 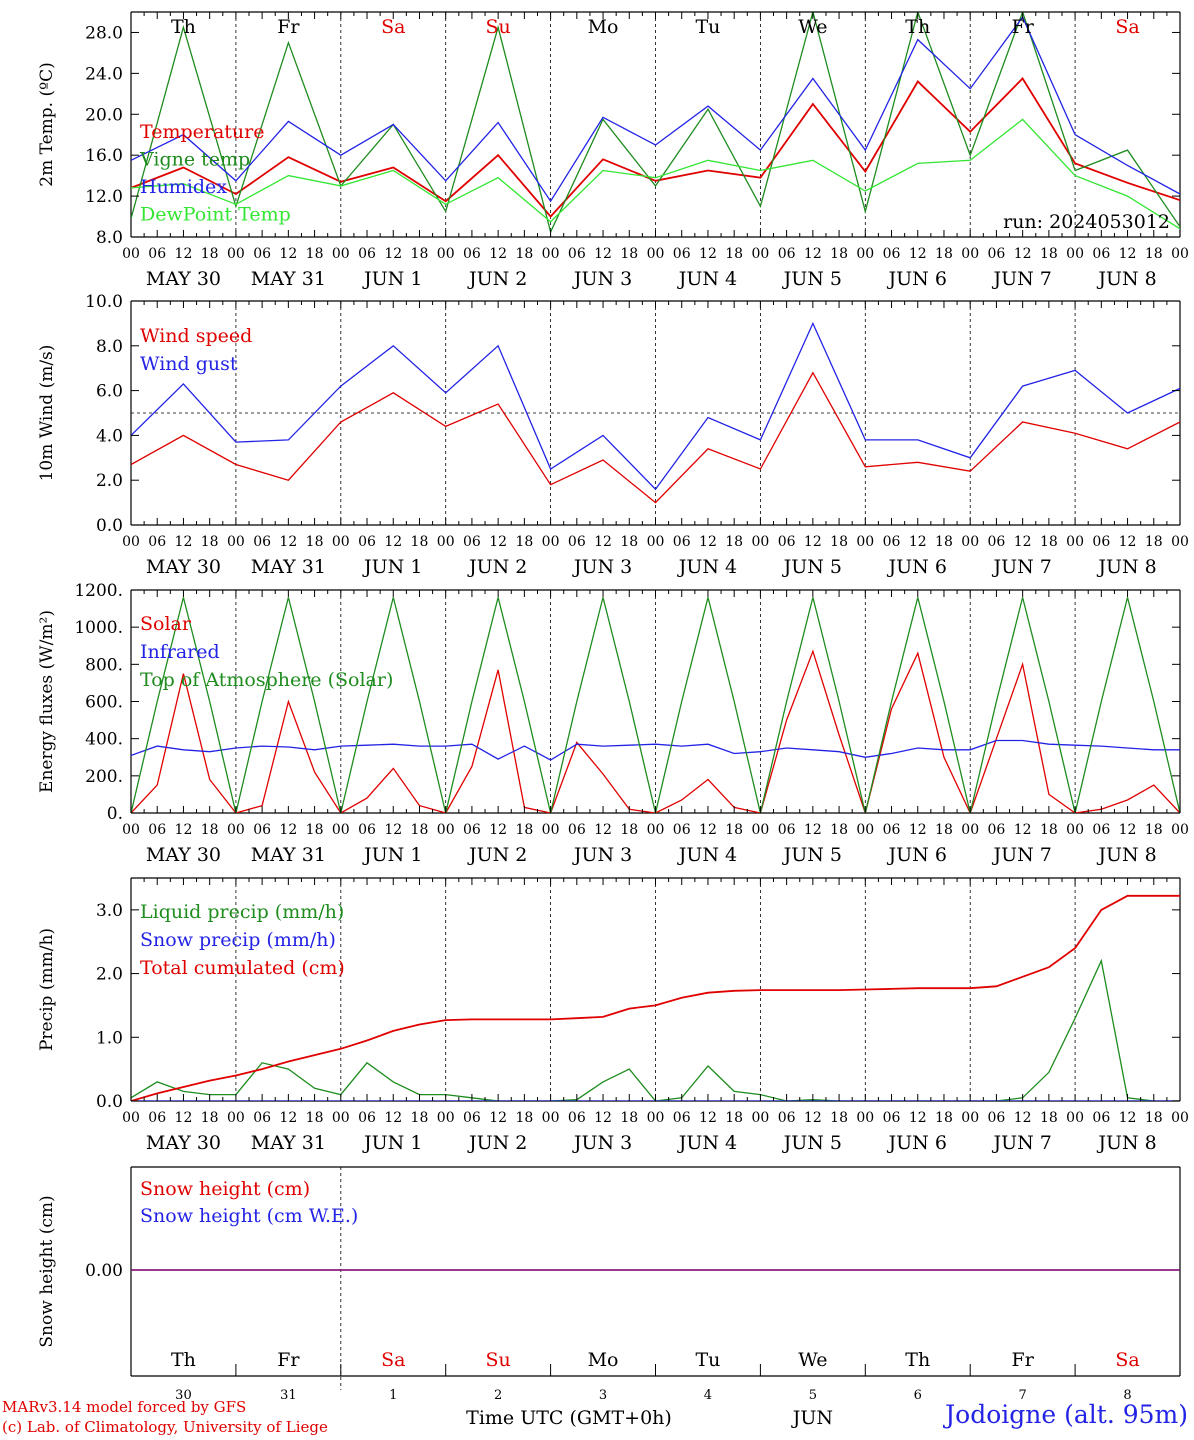 What do you see at coordinates (707, 1360) in the screenshot?
I see `weekday-label: Tu` at bounding box center [707, 1360].